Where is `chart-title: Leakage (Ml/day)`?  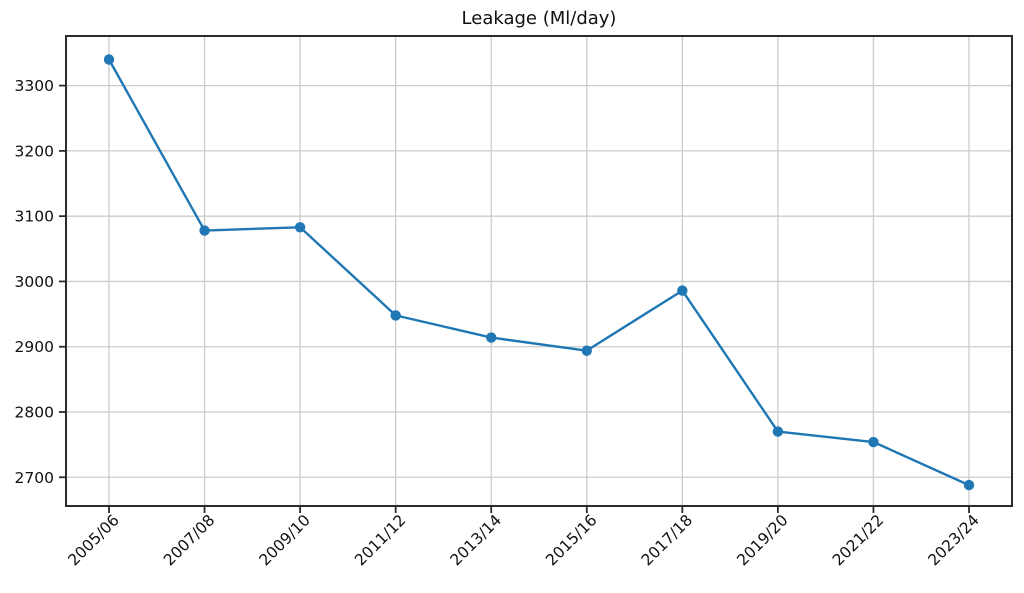
chart-title: Leakage (Ml/day) is located at coordinates (539, 18).